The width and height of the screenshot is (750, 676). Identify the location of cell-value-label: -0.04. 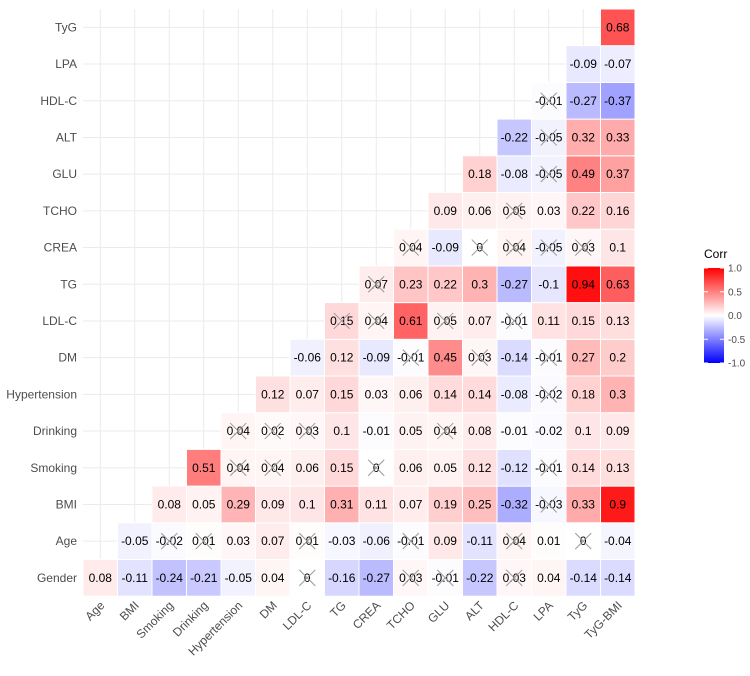
(618, 541).